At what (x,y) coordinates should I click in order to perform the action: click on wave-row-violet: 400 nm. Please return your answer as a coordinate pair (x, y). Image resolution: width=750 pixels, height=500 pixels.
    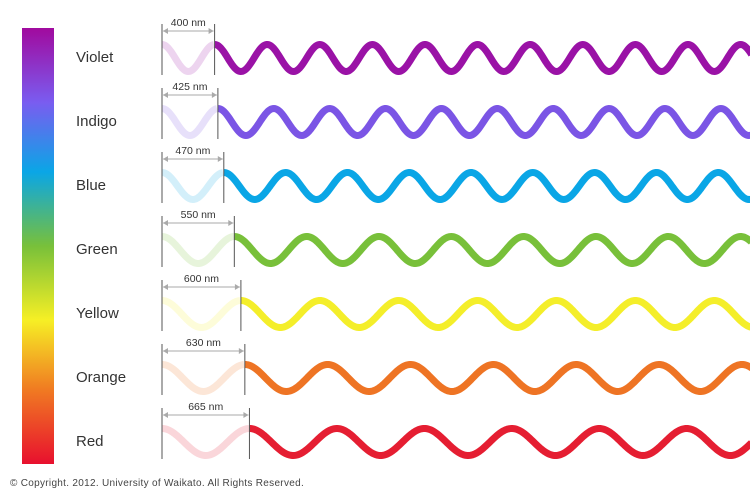
    Looking at the image, I should click on (455, 46).